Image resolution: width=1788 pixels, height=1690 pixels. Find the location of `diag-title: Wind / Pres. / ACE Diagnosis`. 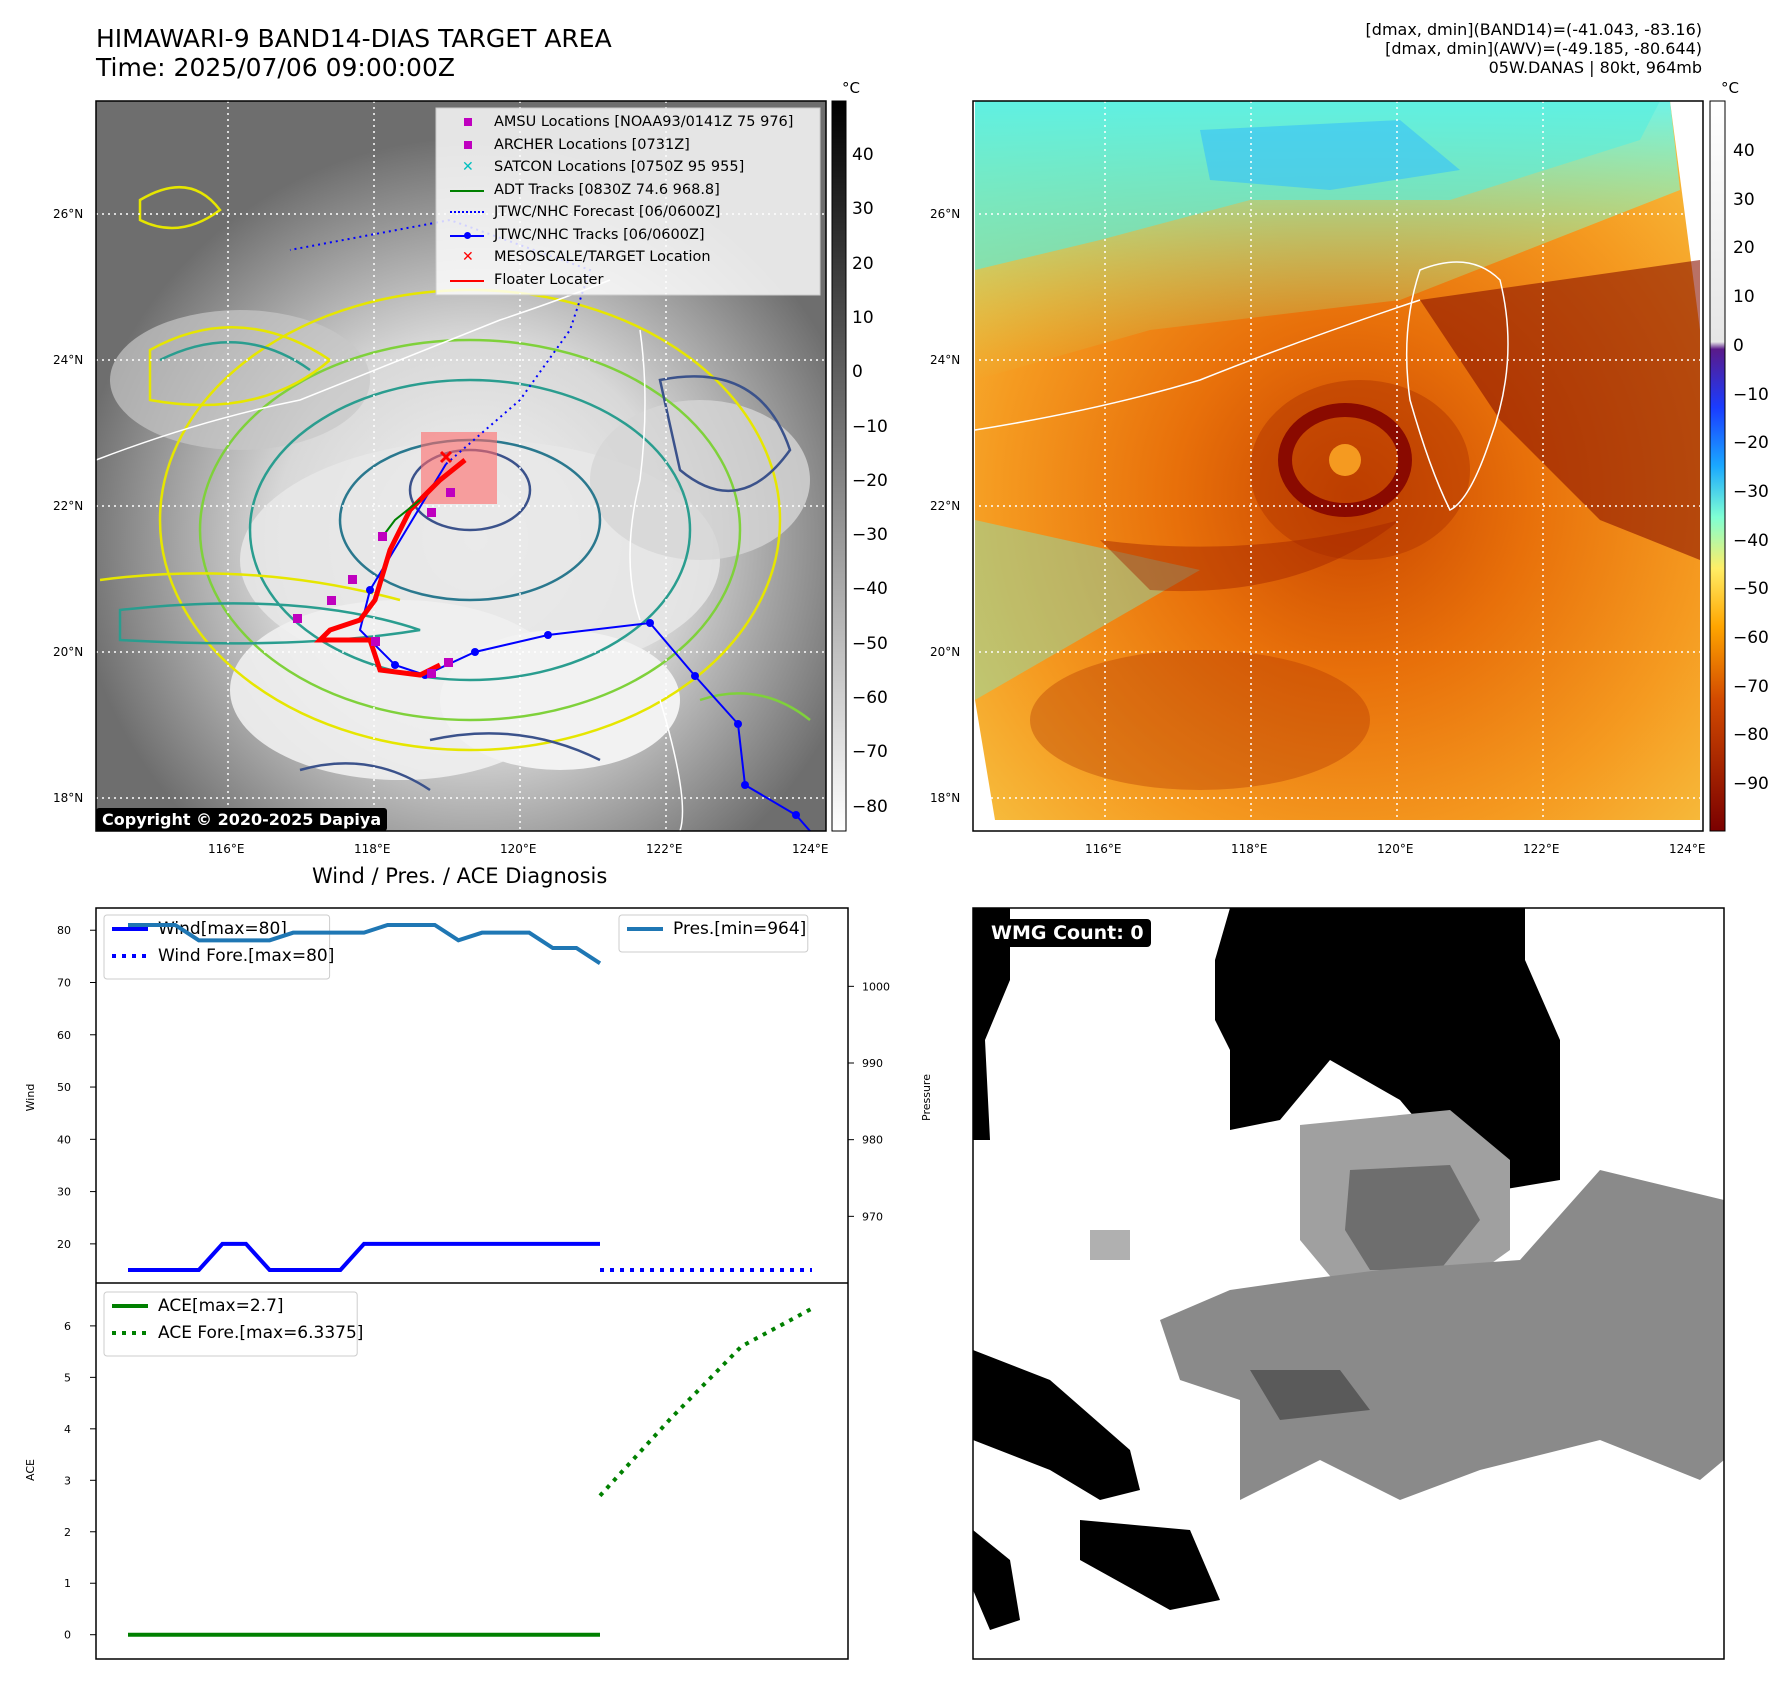

diag-title: Wind / Pres. / ACE Diagnosis is located at coordinates (460, 876).